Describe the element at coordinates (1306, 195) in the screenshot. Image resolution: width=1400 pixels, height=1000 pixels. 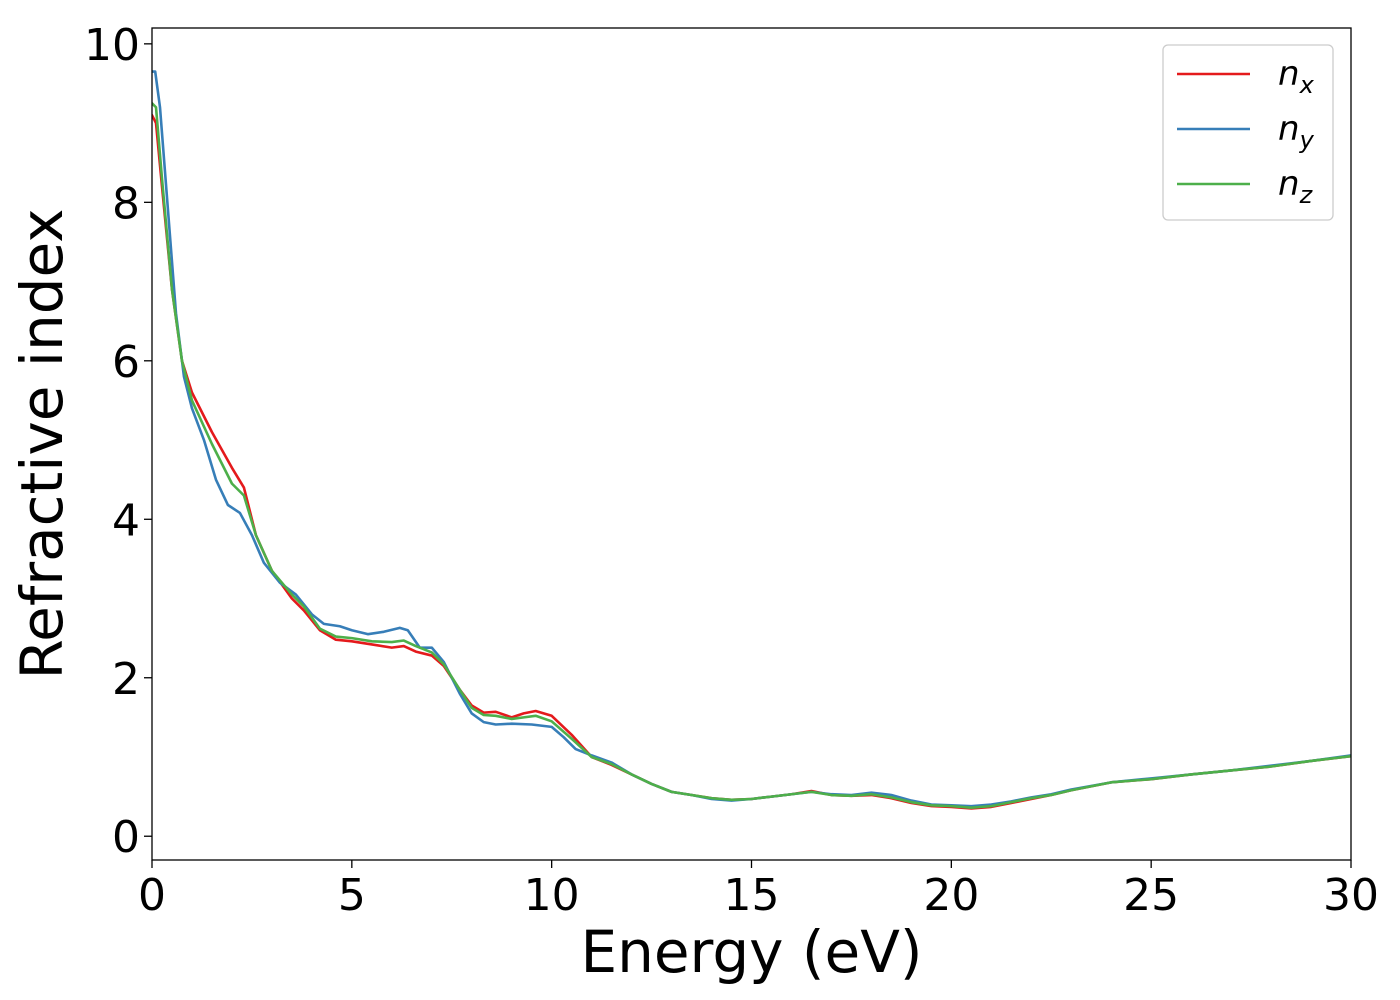
I see `legend-label-subscript: z` at that location.